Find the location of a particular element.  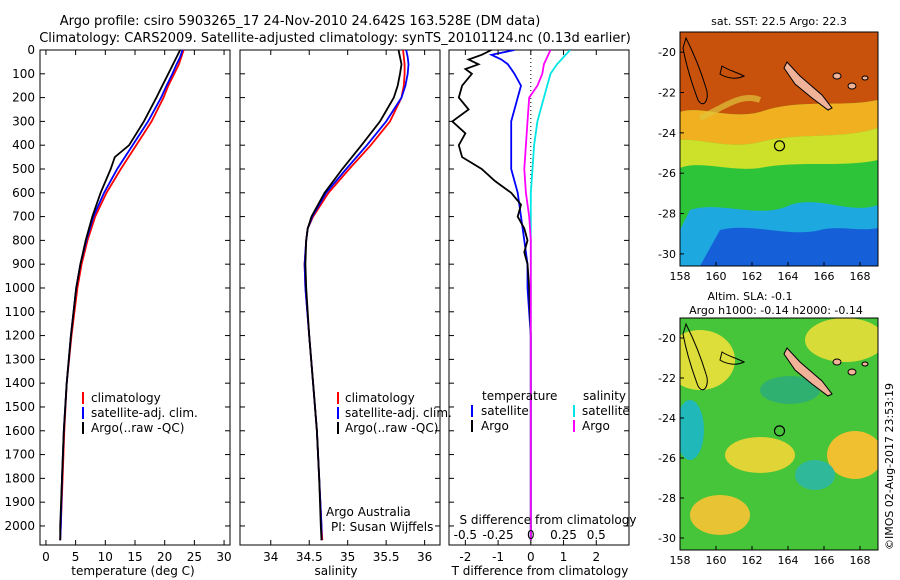

salinity-series-group is located at coordinates (356, 295).